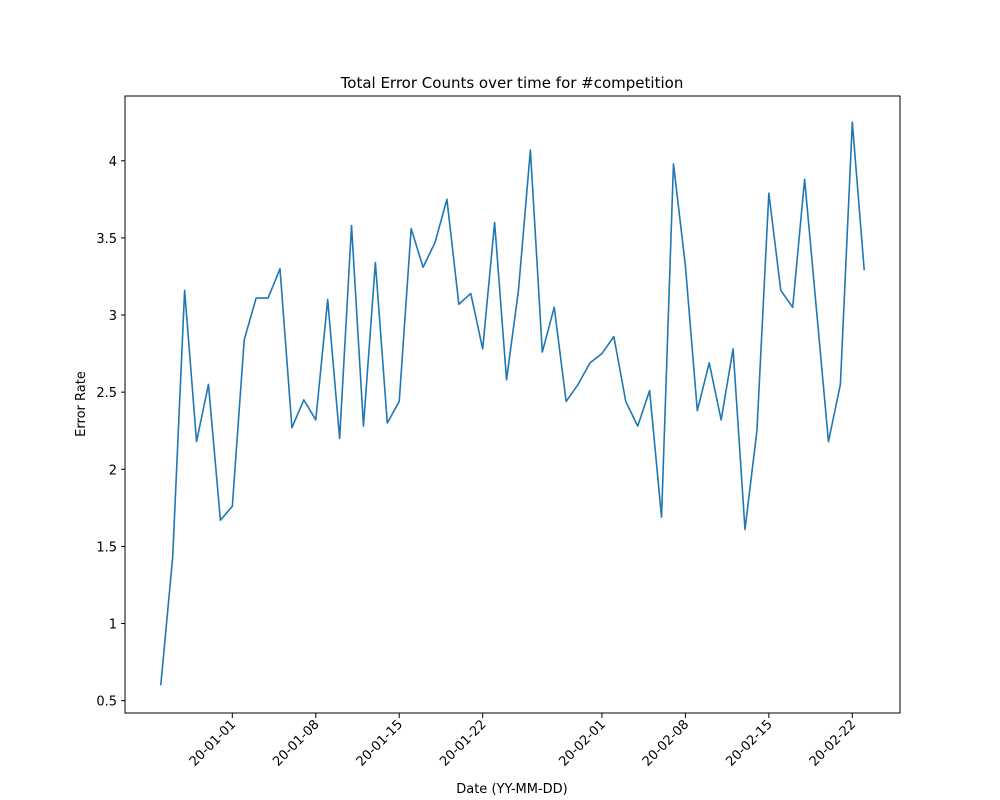 The width and height of the screenshot is (1000, 800). What do you see at coordinates (113, 316) in the screenshot?
I see `y-tick-label: 3` at bounding box center [113, 316].